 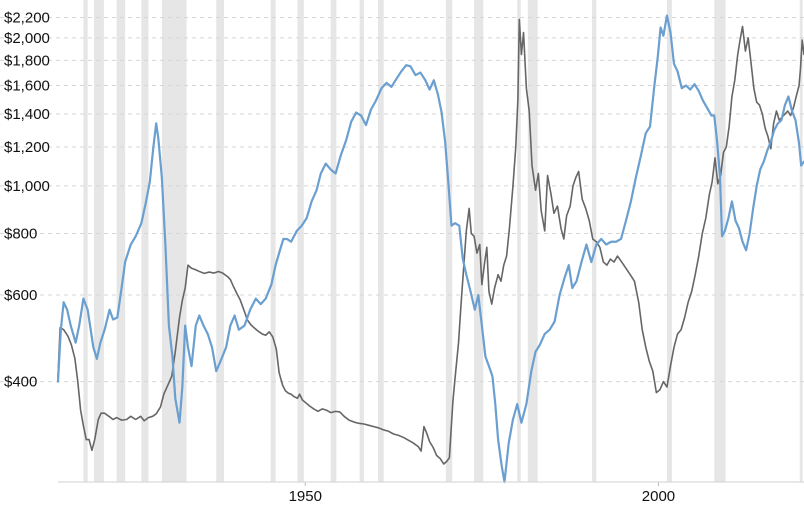 What do you see at coordinates (27, 60) in the screenshot?
I see `y-tick-label: $1,800` at bounding box center [27, 60].